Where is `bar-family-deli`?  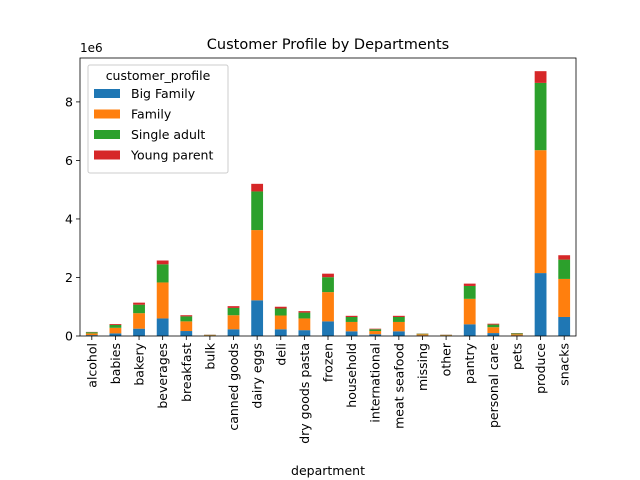
bar-family-deli is located at coordinates (280, 322).